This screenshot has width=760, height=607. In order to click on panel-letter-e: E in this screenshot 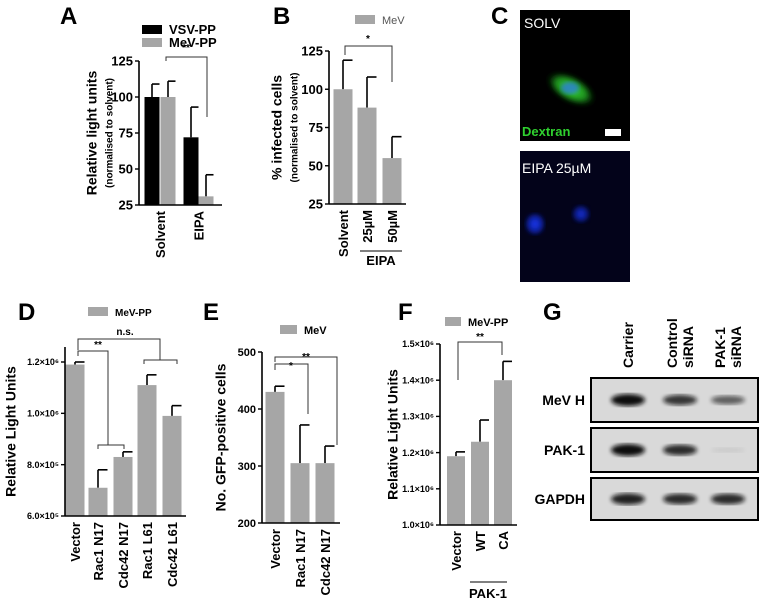, I will do `click(211, 312)`.